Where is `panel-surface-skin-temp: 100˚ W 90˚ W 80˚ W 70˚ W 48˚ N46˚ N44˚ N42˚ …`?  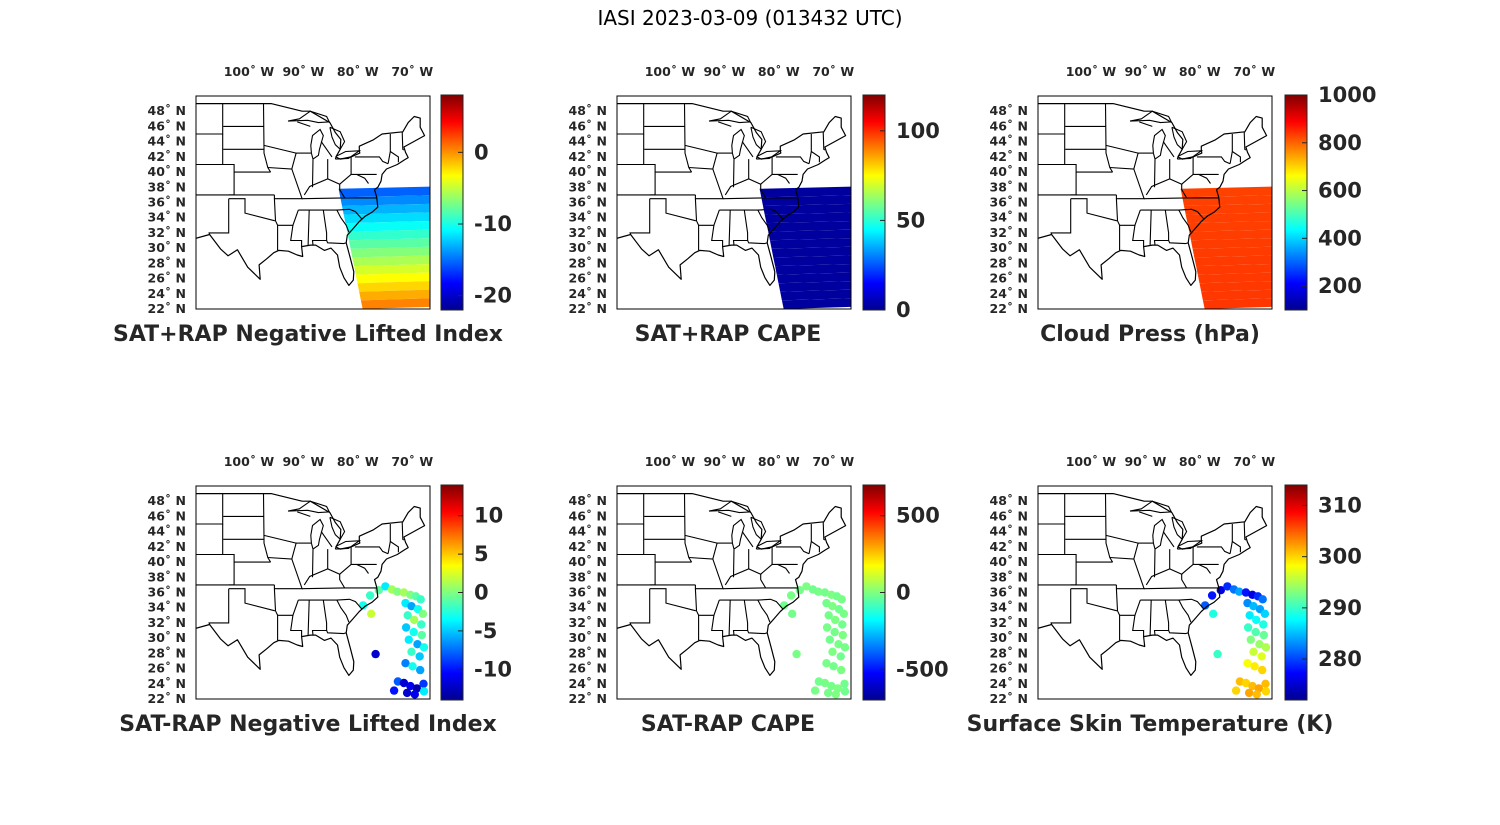 panel-surface-skin-temp: 100˚ W 90˚ W 80˚ W 70˚ W 48˚ N46˚ N44˚ N42˚ … is located at coordinates (1164, 595).